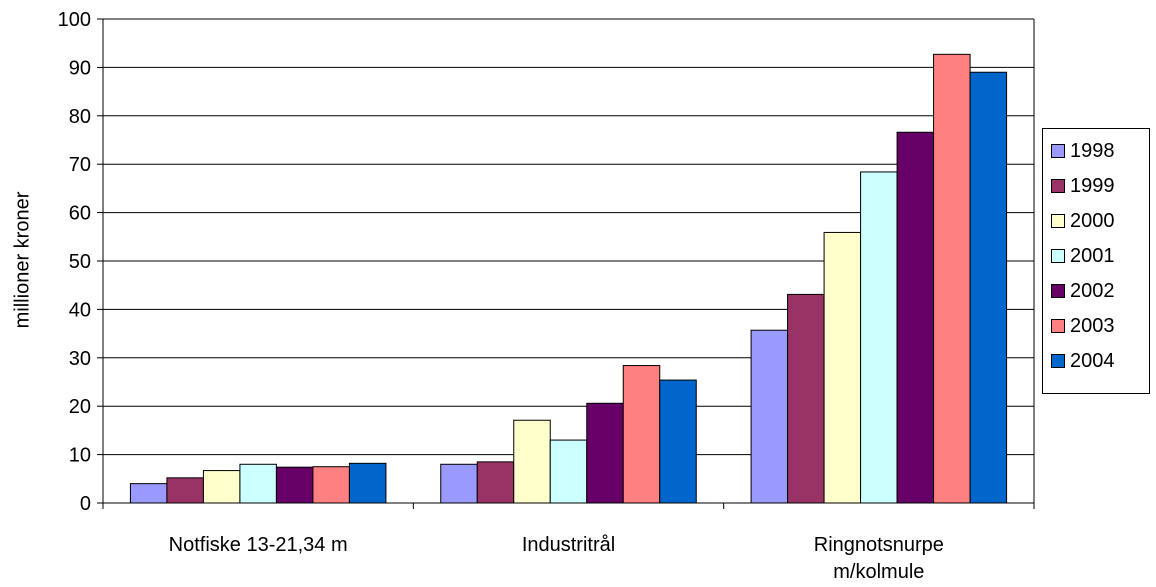 This screenshot has width=1156, height=587. What do you see at coordinates (80, 214) in the screenshot?
I see `y-tick-label: 60` at bounding box center [80, 214].